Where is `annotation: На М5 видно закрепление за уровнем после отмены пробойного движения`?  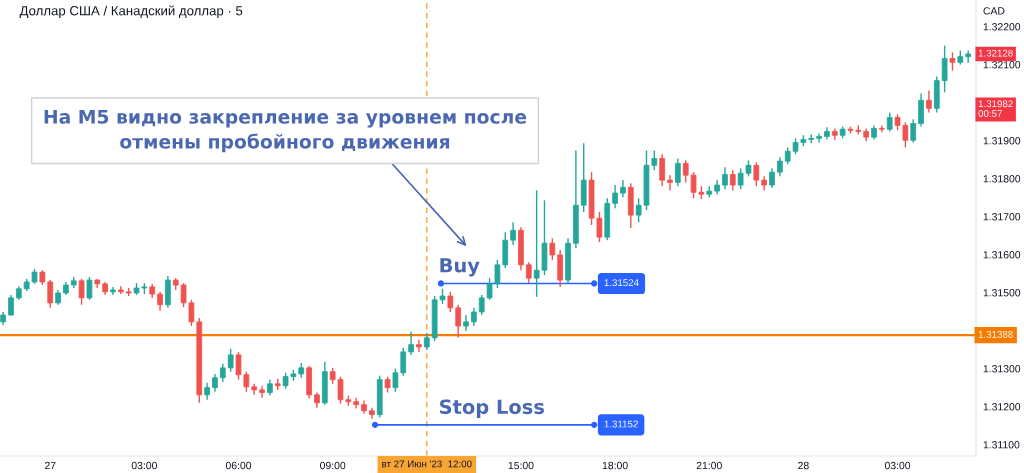
annotation: На М5 видно закрепление за уровнем после отмены пробойного движения is located at coordinates (285, 131).